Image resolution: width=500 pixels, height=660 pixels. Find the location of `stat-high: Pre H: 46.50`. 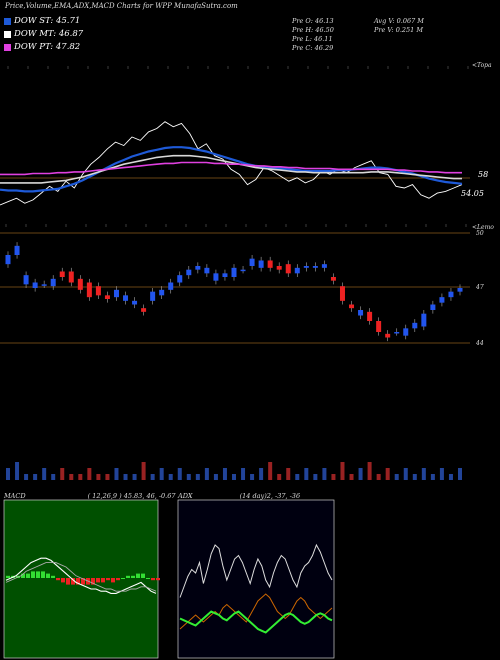

stat-high: Pre H: 46.50 is located at coordinates (313, 30).